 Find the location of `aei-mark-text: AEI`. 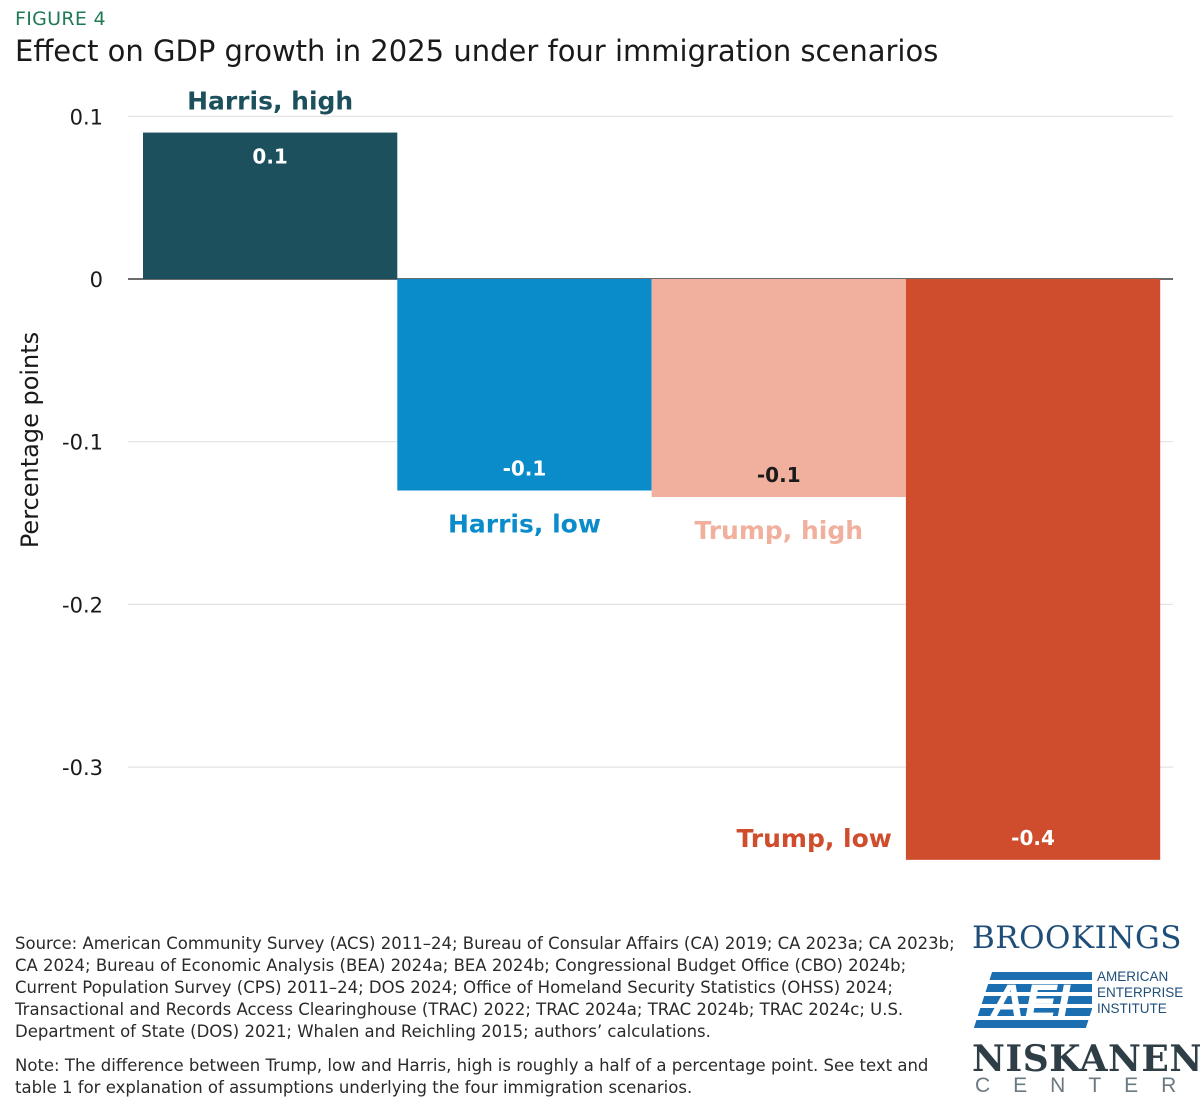

aei-mark-text: AEI is located at coordinates (1030, 1002).